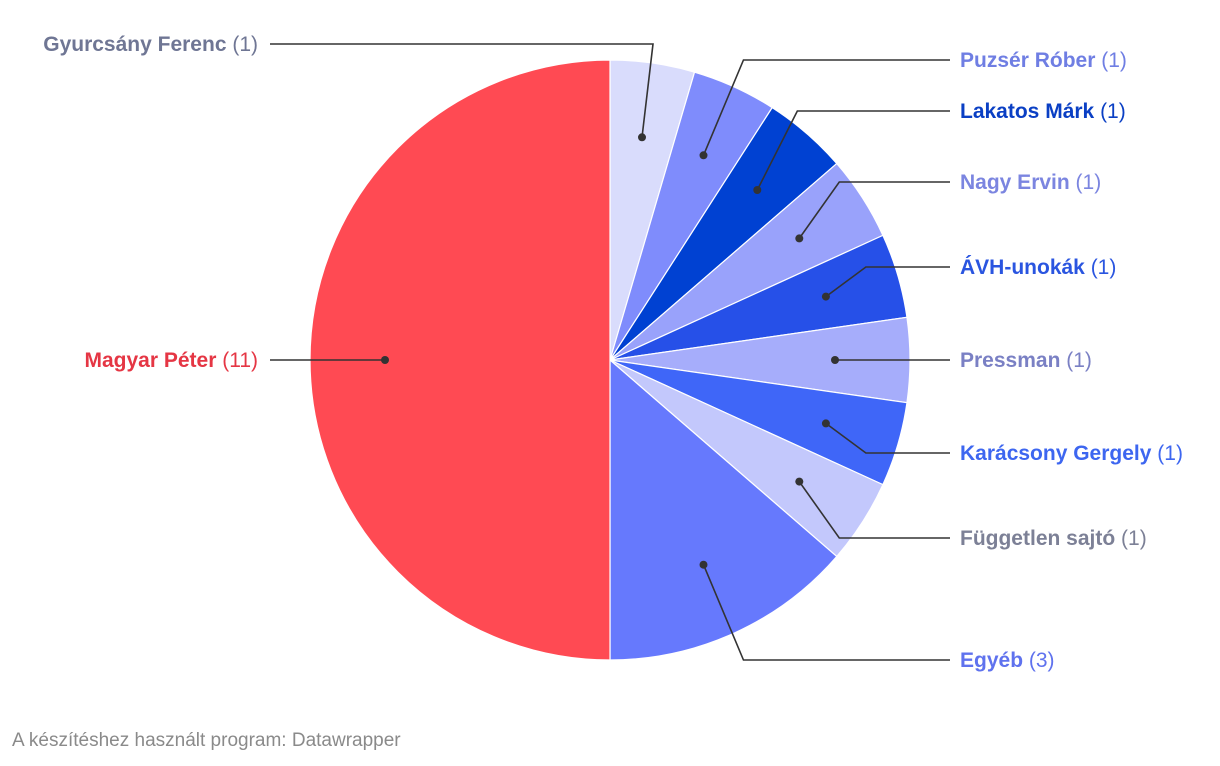 This screenshot has height=766, width=1220. I want to click on leader-dot-avh-unokak, so click(825, 296).